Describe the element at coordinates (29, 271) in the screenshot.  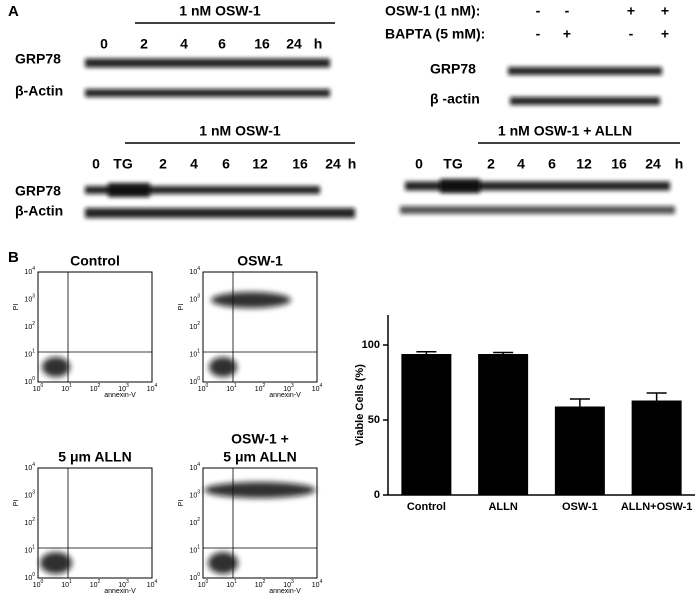
I see `y-tick-label: 10⁴` at that location.